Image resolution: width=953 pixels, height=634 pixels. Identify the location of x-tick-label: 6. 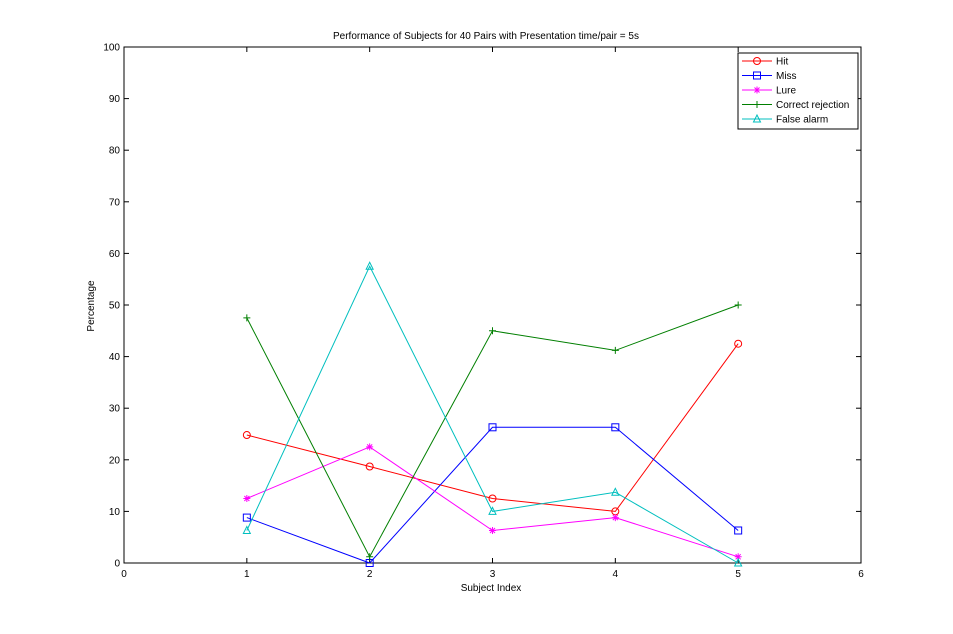
(861, 574).